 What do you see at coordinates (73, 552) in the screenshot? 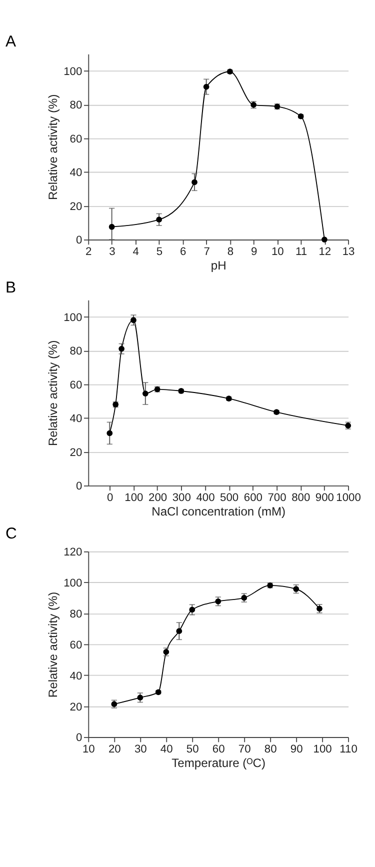
I see `y-tick-label: 120` at bounding box center [73, 552].